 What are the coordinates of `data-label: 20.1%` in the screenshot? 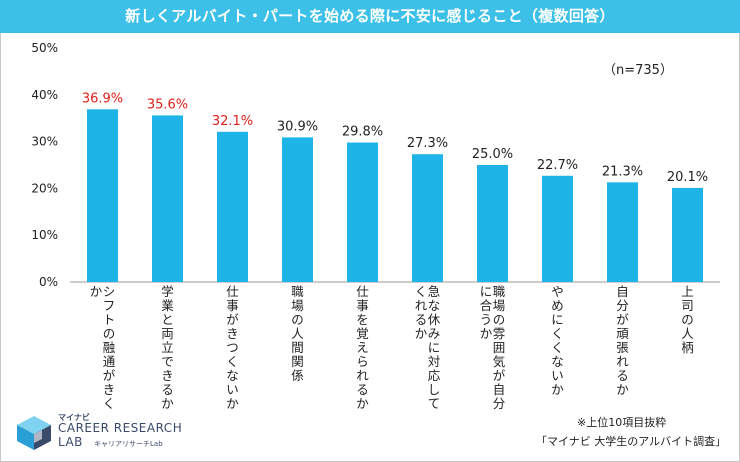 It's located at (687, 177).